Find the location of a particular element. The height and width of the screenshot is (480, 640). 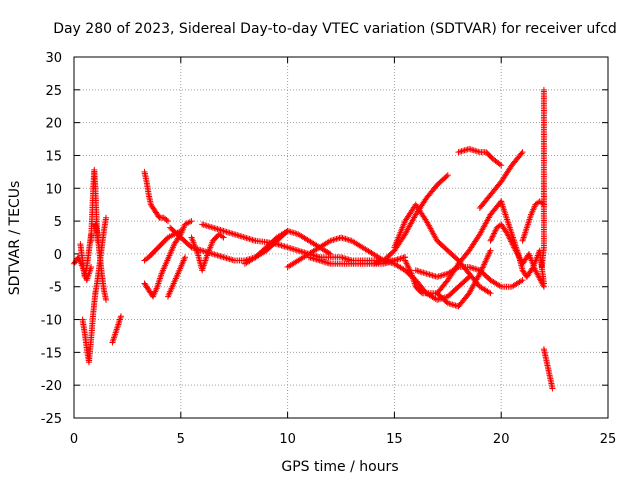

x-tick-label: 25 is located at coordinates (608, 439).